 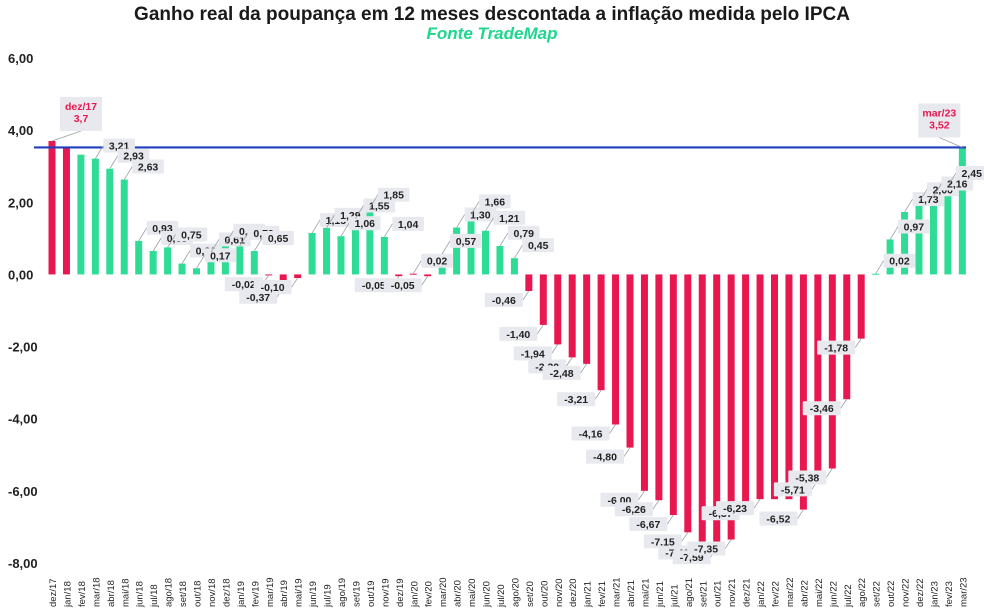 I want to click on data-label: 2,16, so click(x=957, y=185).